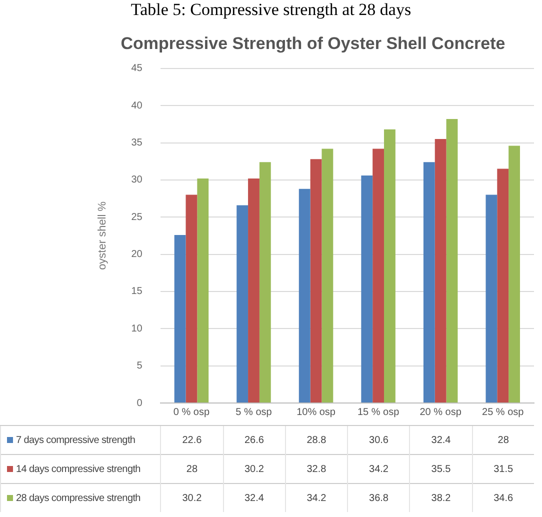  I want to click on x-tick-label: 5 % osp, so click(254, 412).